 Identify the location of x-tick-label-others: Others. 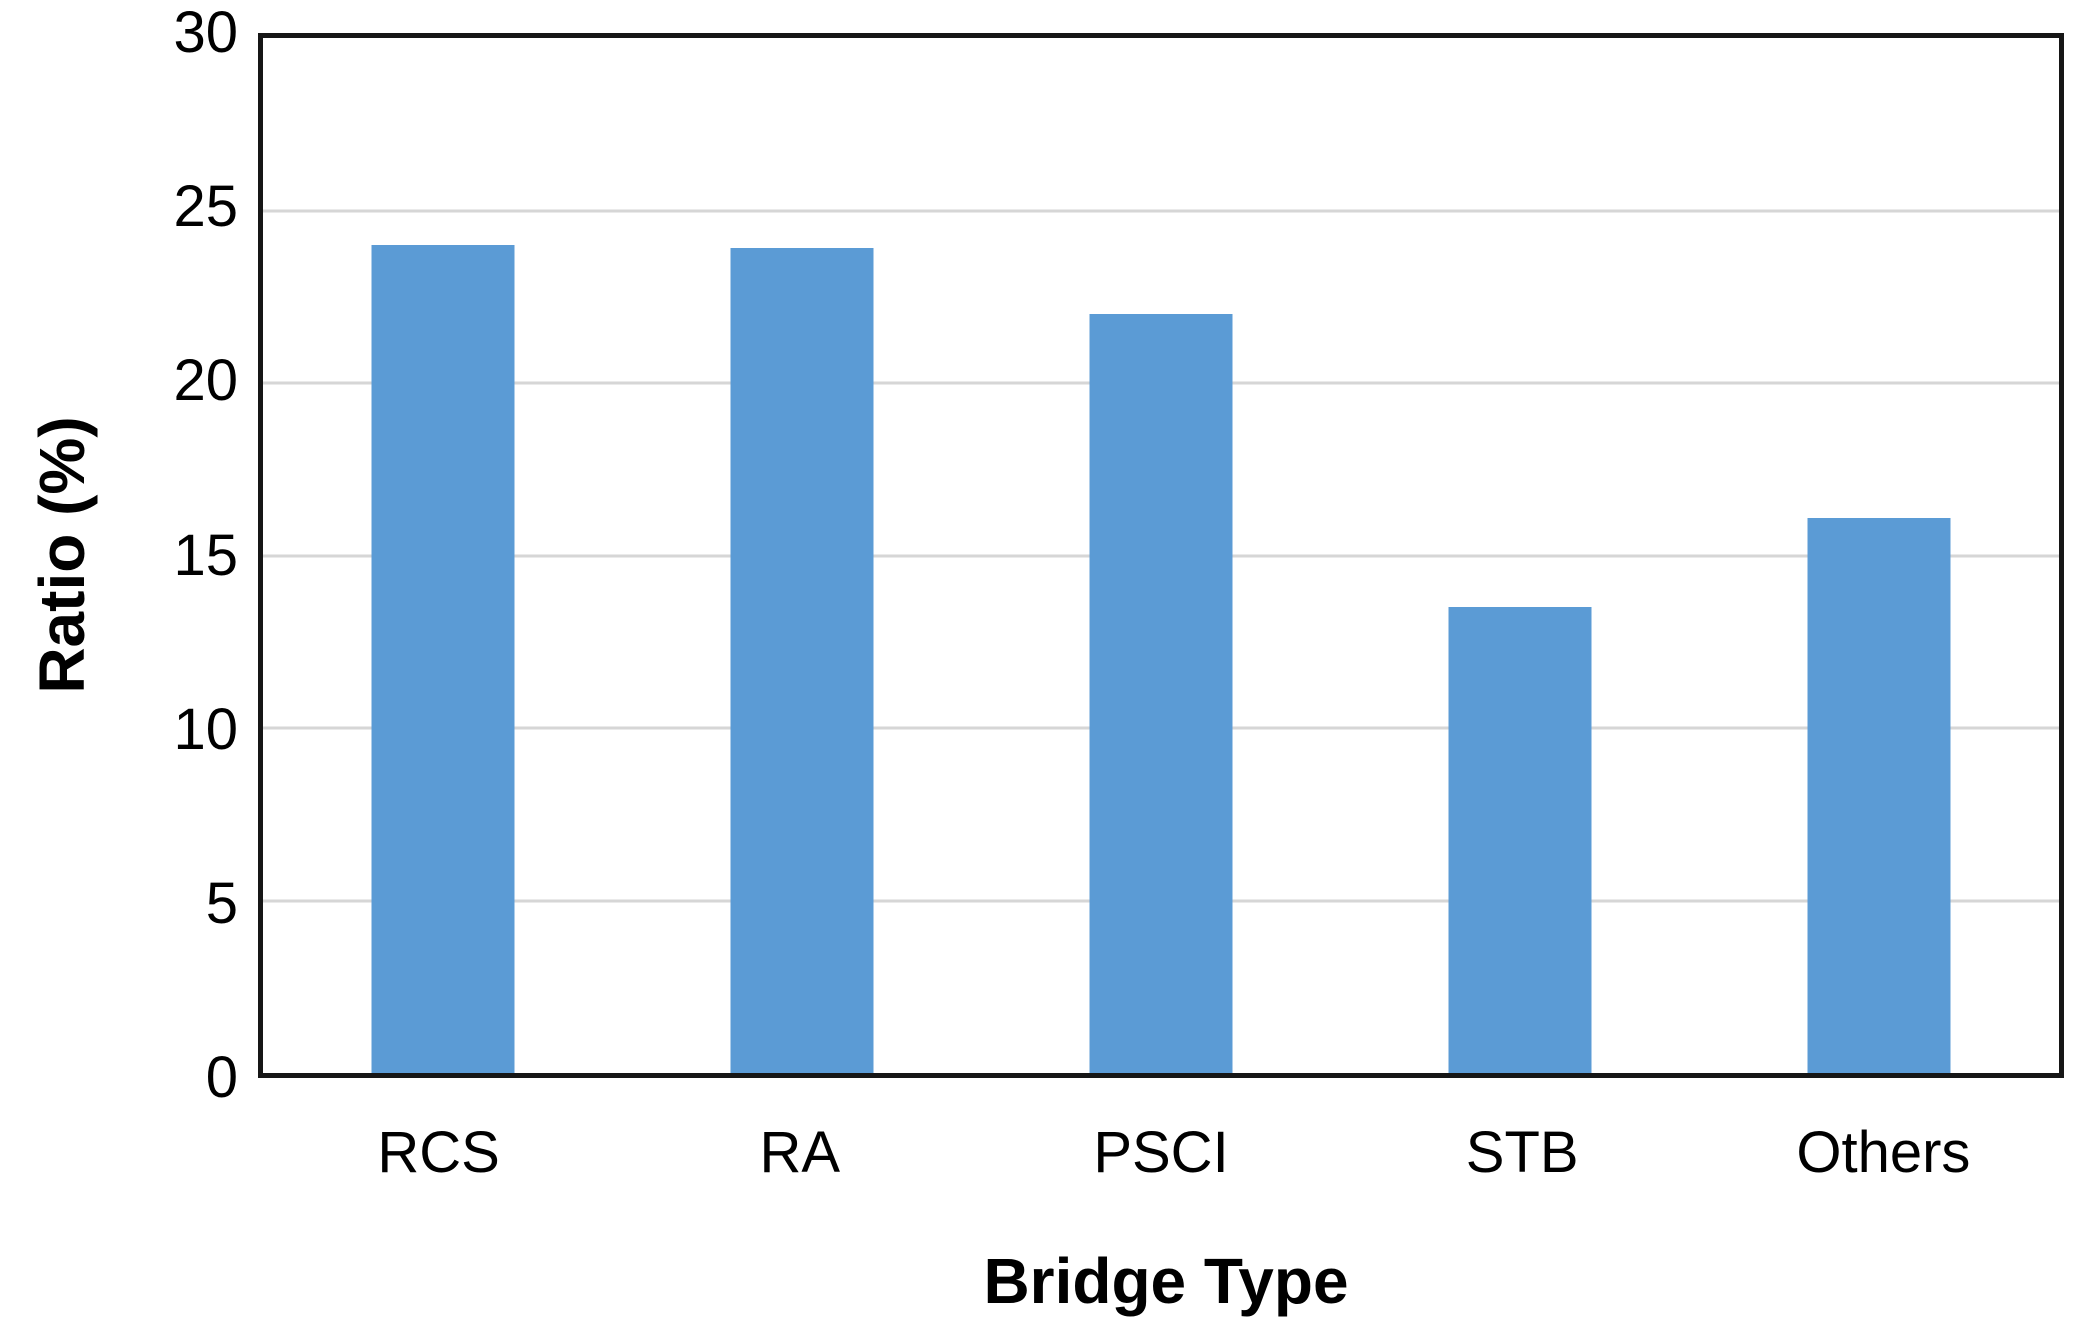
(1883, 1152).